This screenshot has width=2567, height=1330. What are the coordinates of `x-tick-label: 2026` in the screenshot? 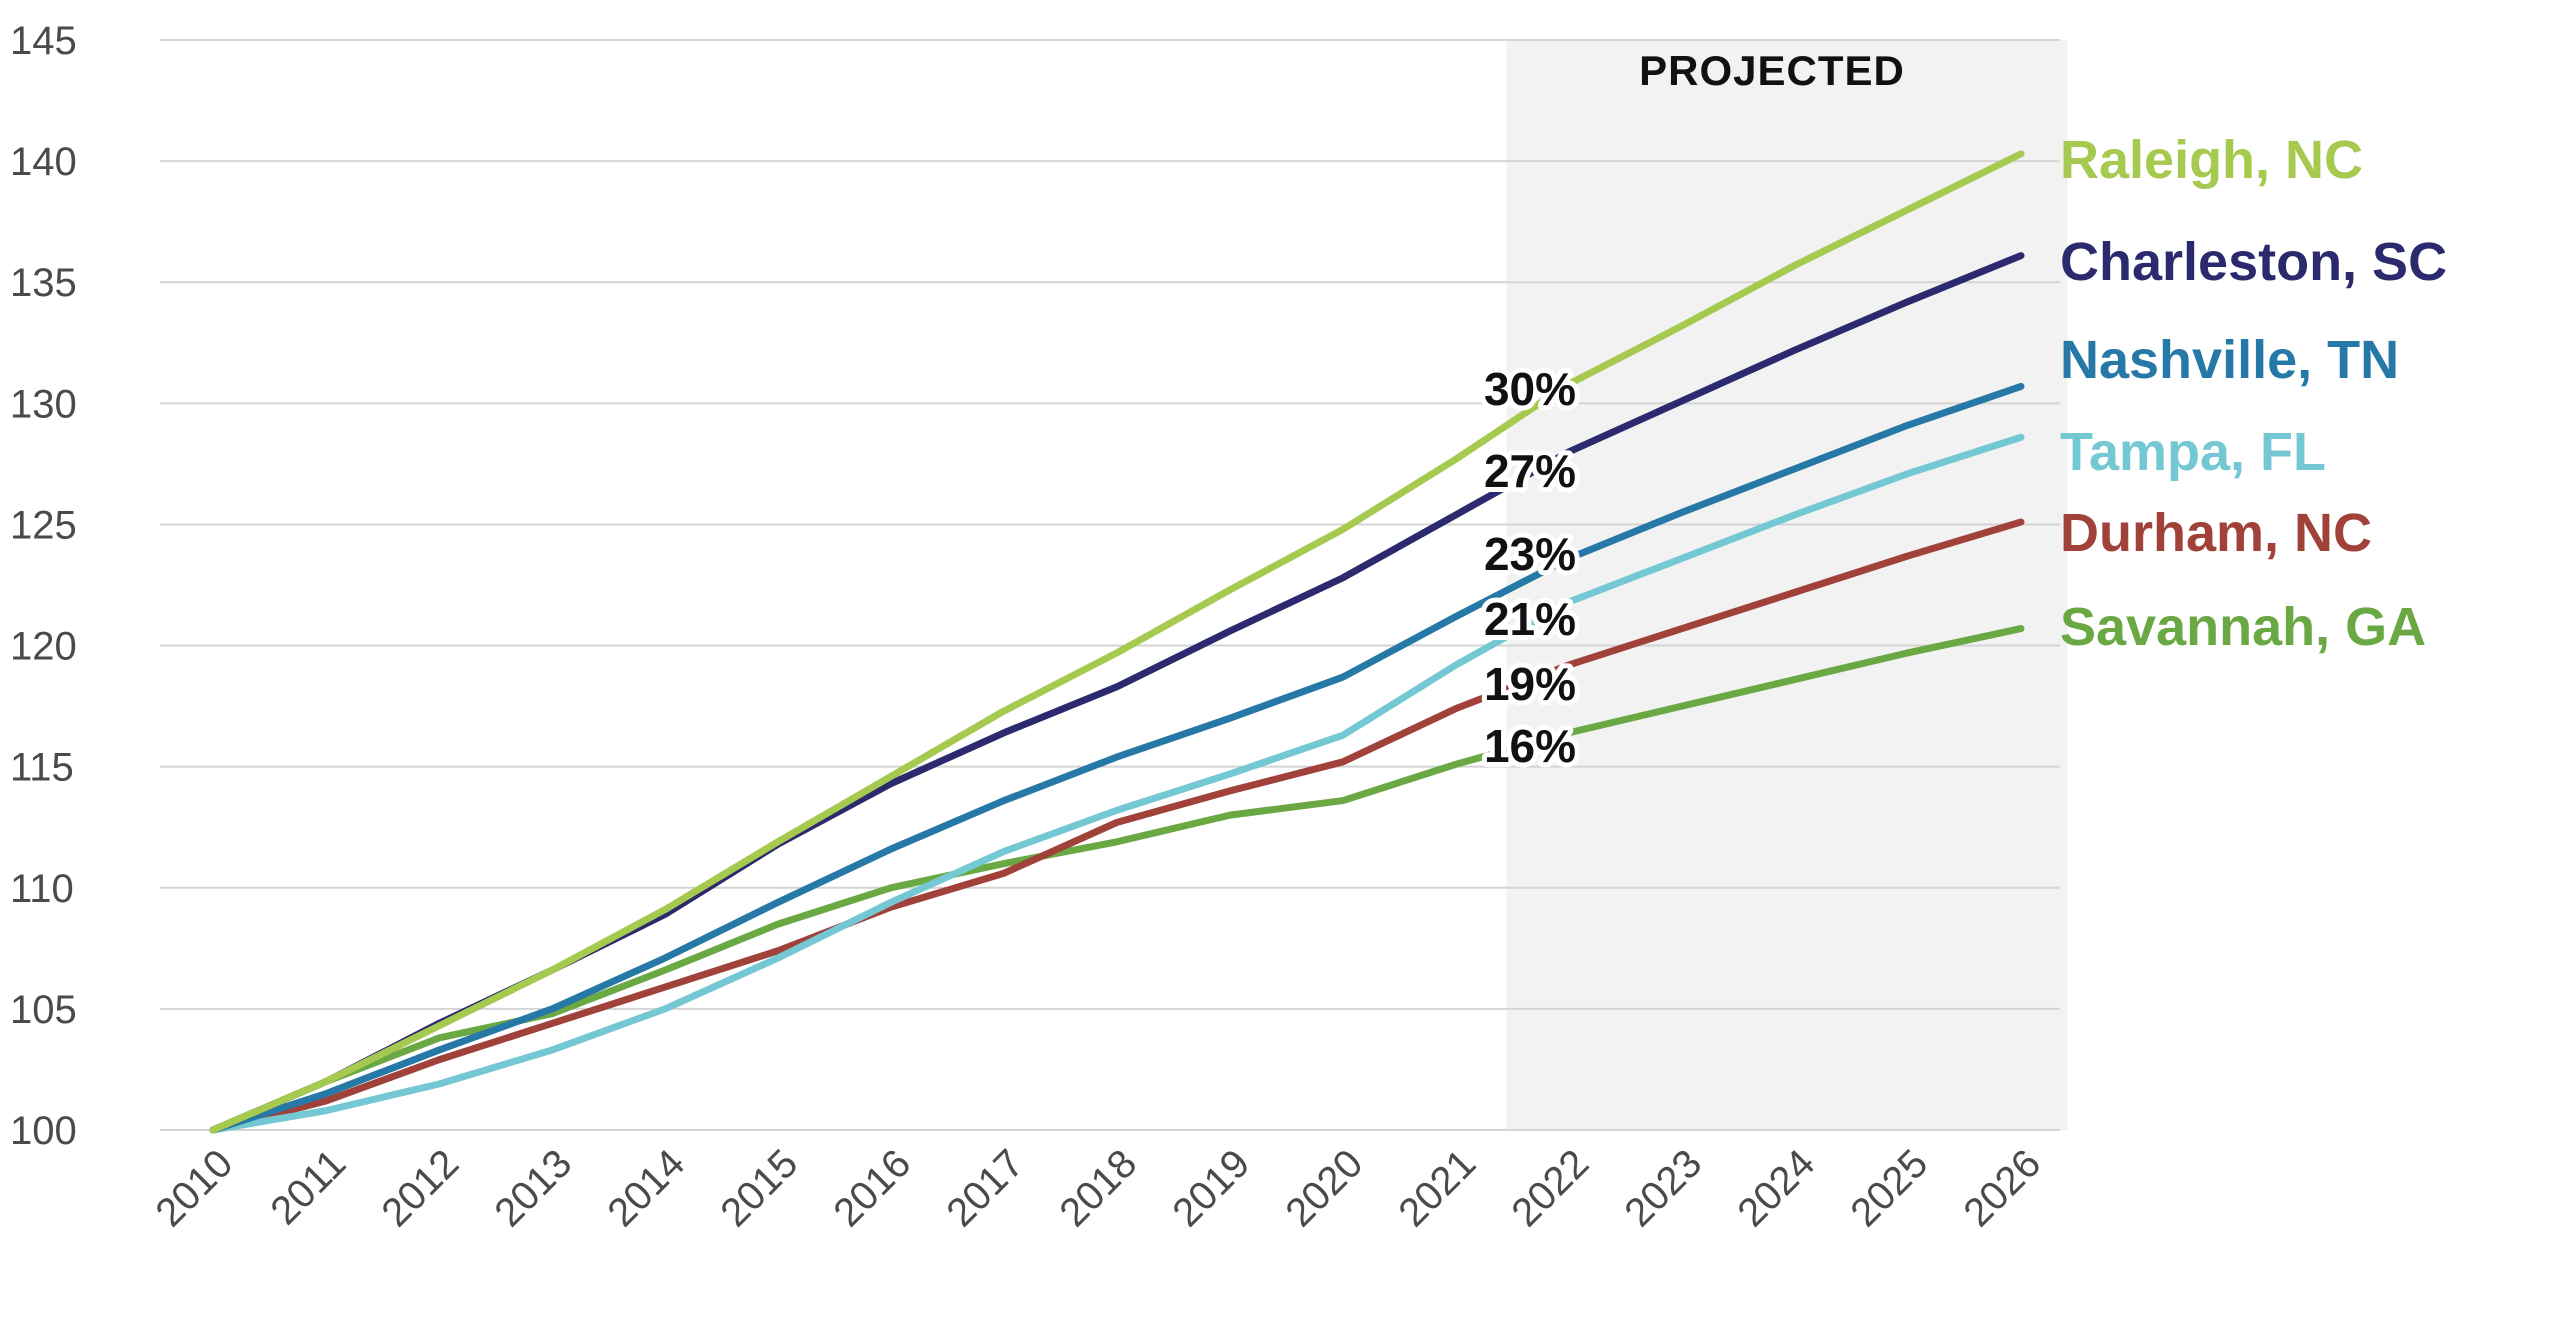 It's located at (2002, 1188).